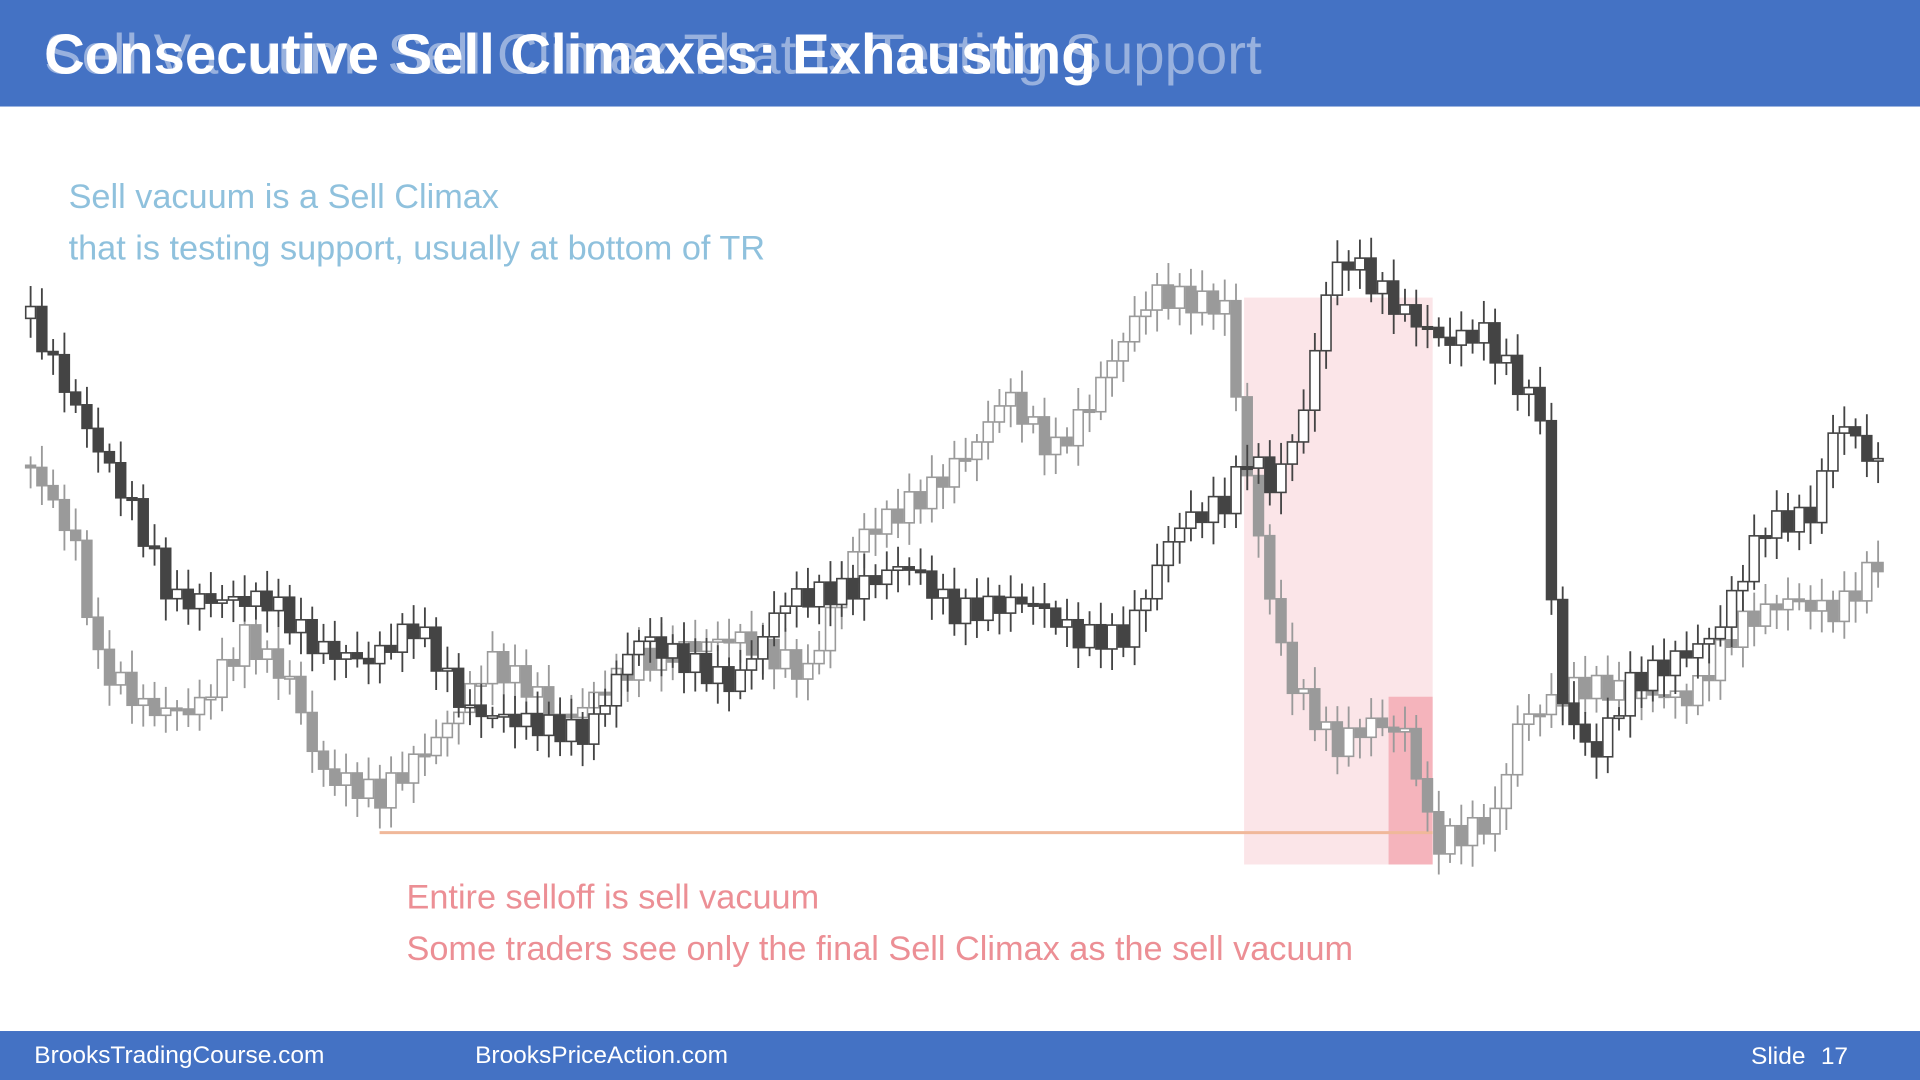 This screenshot has height=1080, width=1920. Describe the element at coordinates (1778, 1056) in the screenshot. I see `slide-label: Slide` at that location.